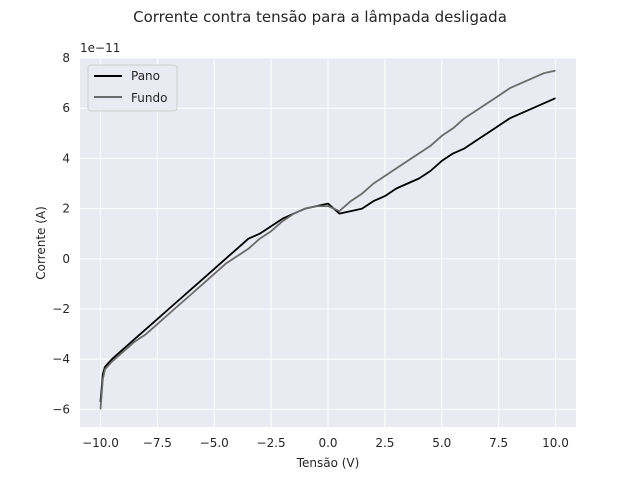 This screenshot has height=480, width=640. What do you see at coordinates (498, 443) in the screenshot?
I see `x-tick-label: 7.5` at bounding box center [498, 443].